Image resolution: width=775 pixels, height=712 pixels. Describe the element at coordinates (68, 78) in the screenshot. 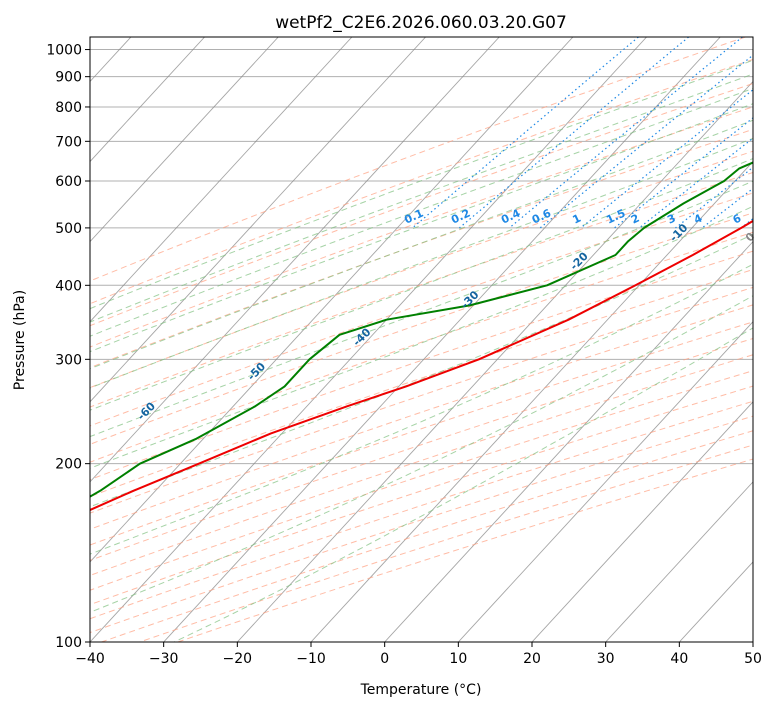

I see `y-tick-label: 900` at that location.